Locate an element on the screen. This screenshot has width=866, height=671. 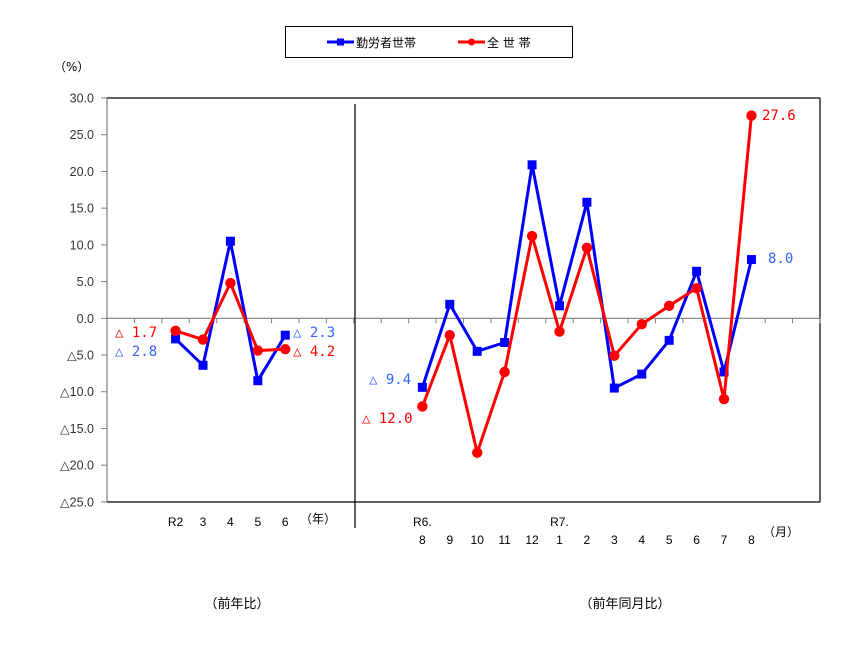
x-unit-label: （年） is located at coordinates (318, 519).